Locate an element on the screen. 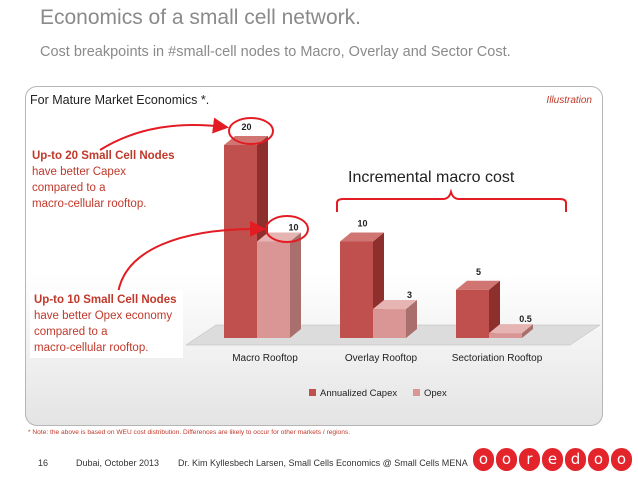 Image resolution: width=638 pixels, height=479 pixels. callout-bottom-line: compared to a is located at coordinates (71, 332).